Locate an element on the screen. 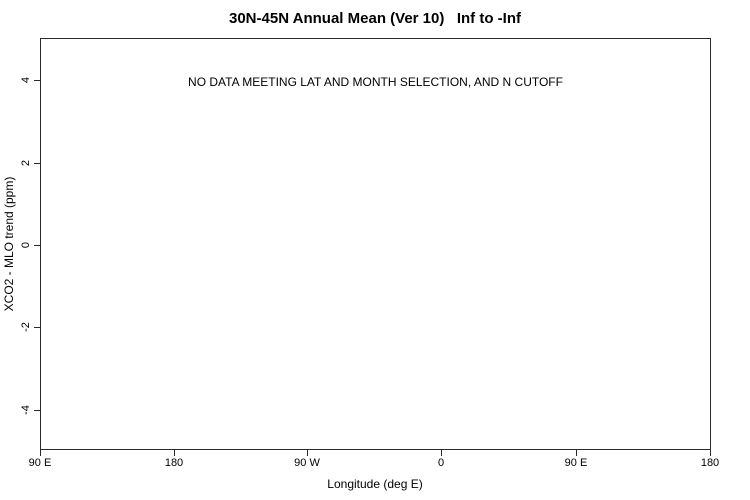 The image size is (750, 500). y-tick-label: 2 is located at coordinates (26, 163).